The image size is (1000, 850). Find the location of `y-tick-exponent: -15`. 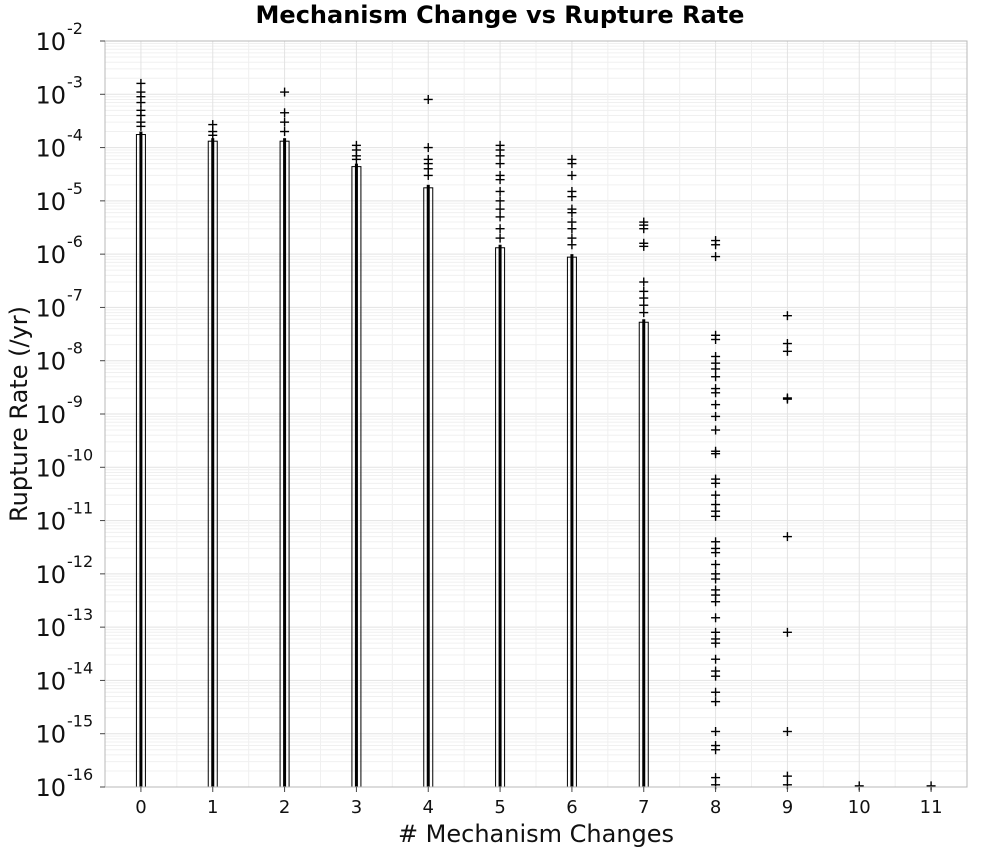

y-tick-exponent: -15 is located at coordinates (80, 721).